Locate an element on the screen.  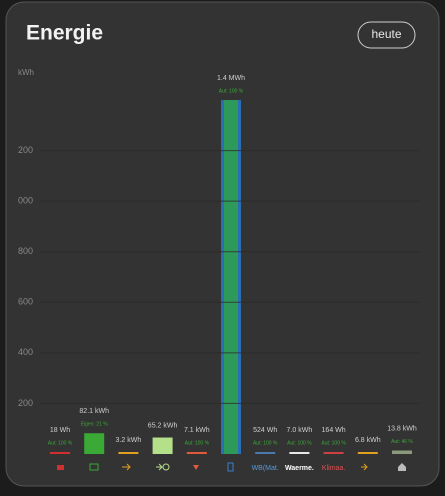
x-tick-label: WB(Mat. is located at coordinates (265, 468).